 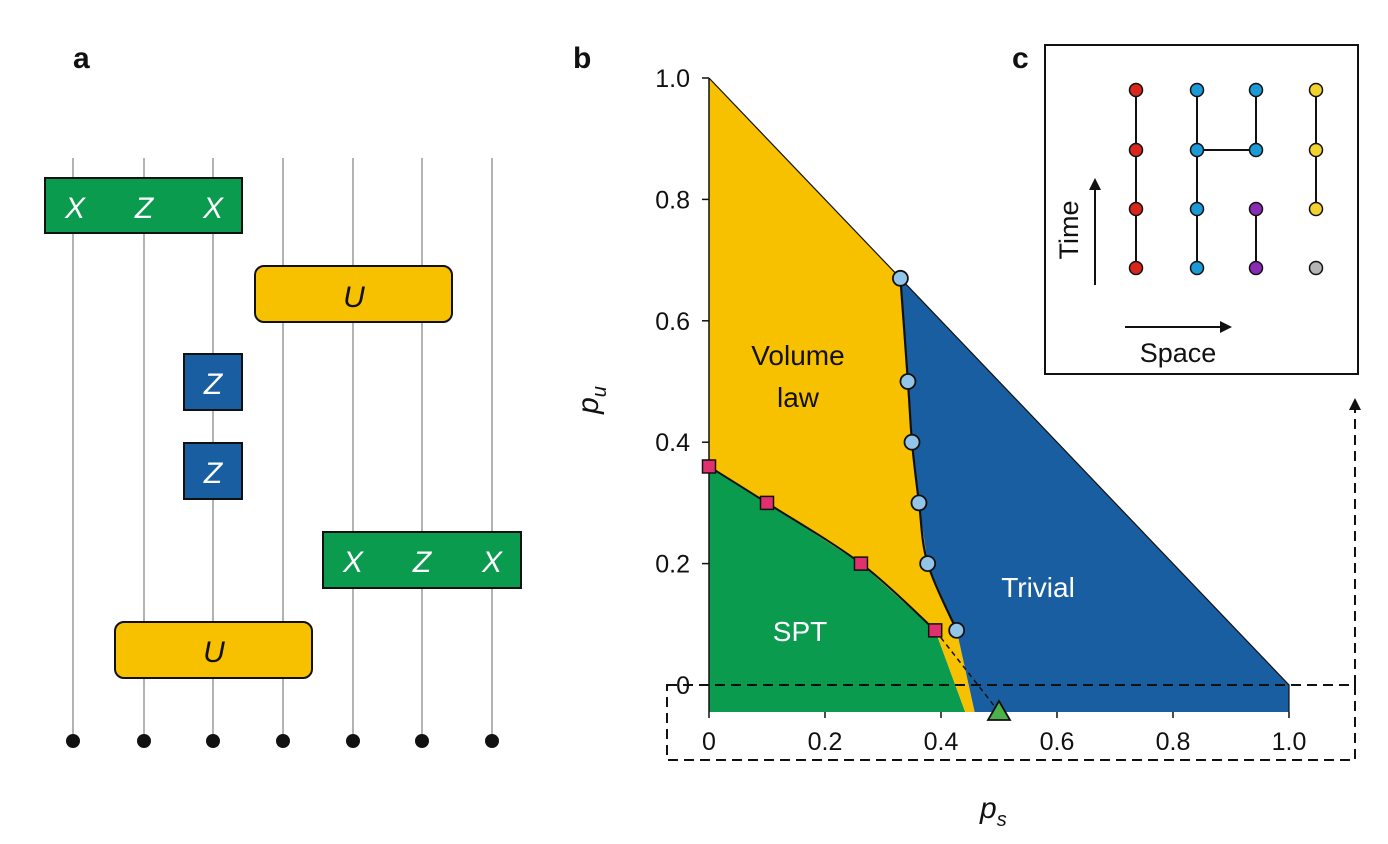 What do you see at coordinates (822, 548) in the screenshot?
I see `spt-boundary-curve` at bounding box center [822, 548].